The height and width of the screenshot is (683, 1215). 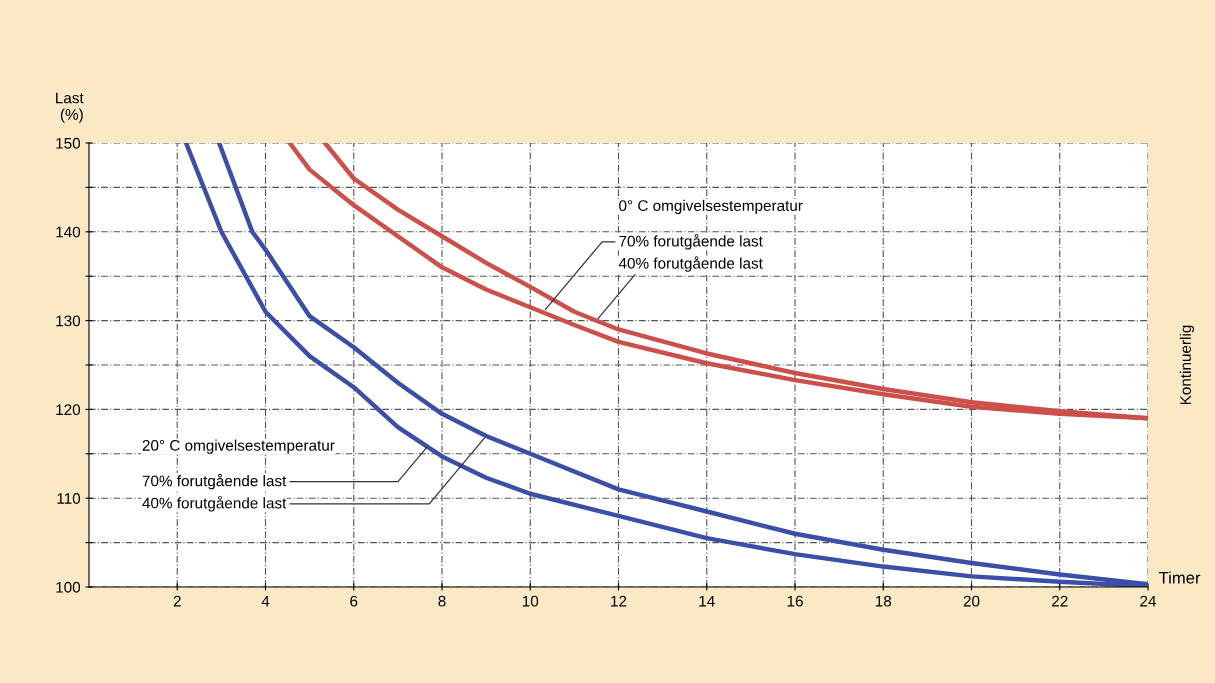 What do you see at coordinates (971, 601) in the screenshot?
I see `x-tick-label: 20` at bounding box center [971, 601].